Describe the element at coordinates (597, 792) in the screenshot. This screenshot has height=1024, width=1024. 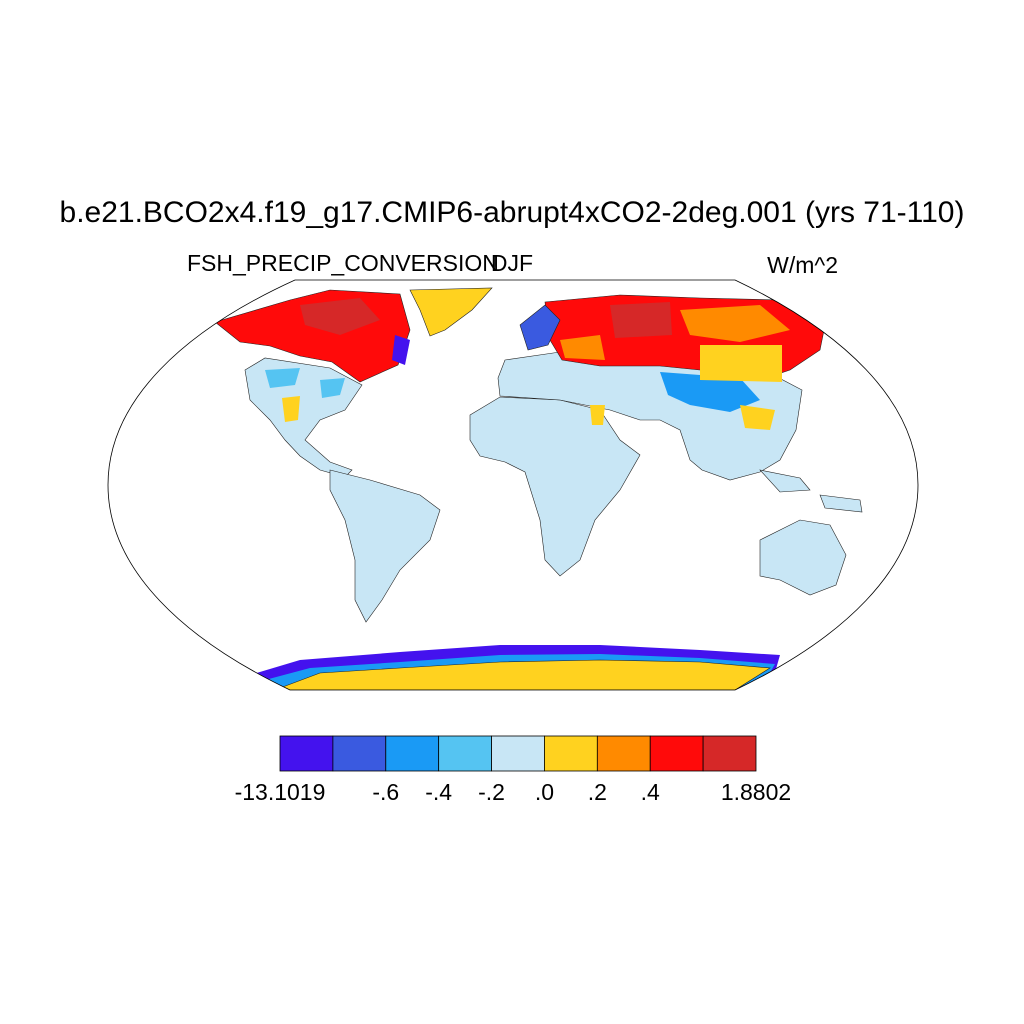
I see `colorbar-label: .2` at that location.